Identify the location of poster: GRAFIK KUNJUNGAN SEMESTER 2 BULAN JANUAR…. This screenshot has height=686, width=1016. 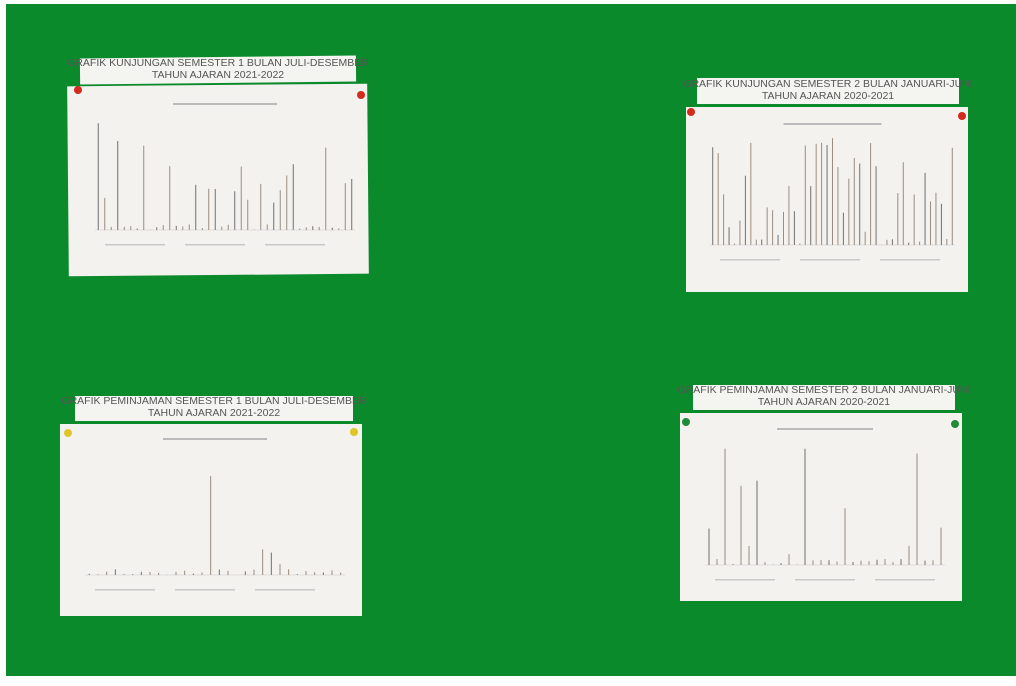
(828, 185).